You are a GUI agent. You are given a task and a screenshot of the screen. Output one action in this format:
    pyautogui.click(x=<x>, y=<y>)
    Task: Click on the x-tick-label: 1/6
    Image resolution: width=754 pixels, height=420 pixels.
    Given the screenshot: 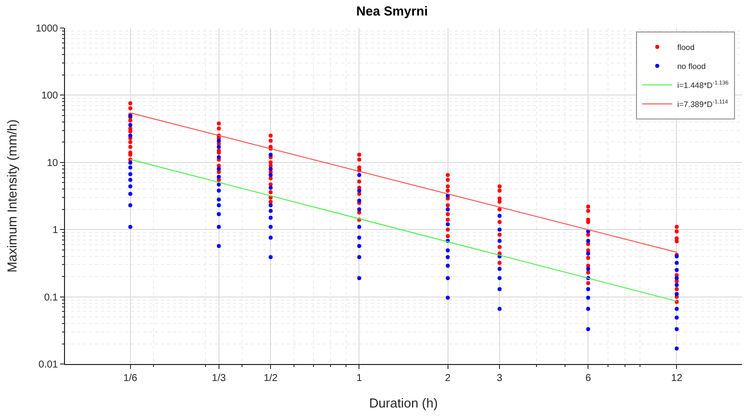 What is the action you would take?
    pyautogui.click(x=130, y=378)
    